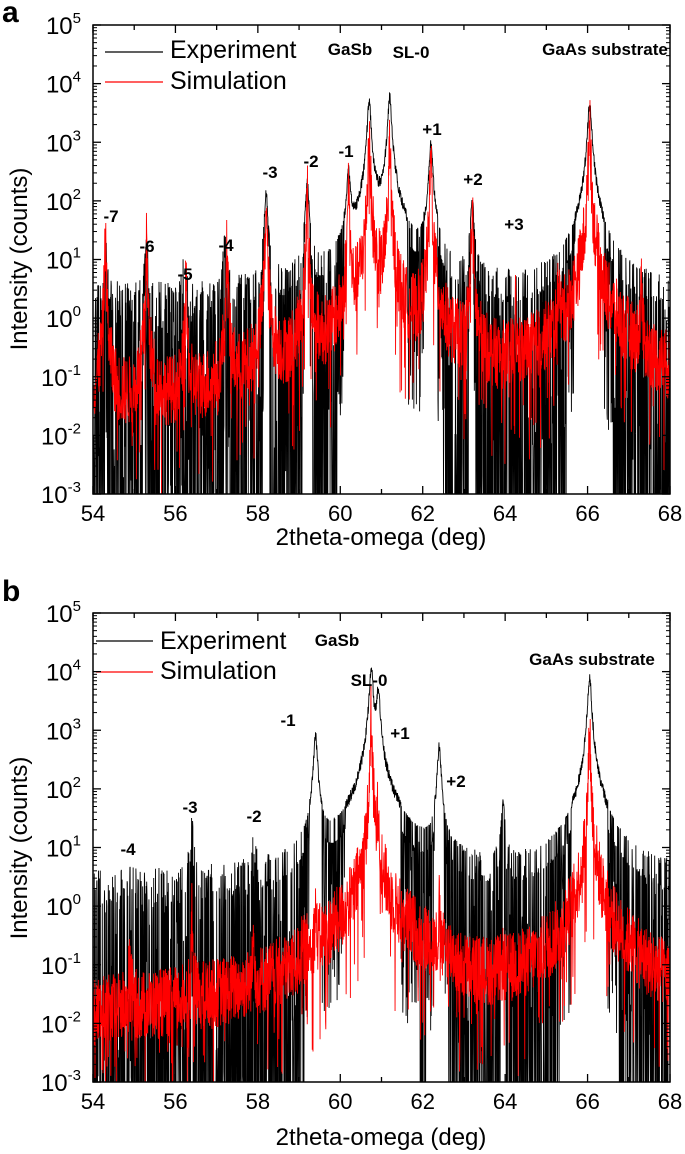 This screenshot has width=685, height=1154. Describe the element at coordinates (381, 1137) in the screenshot. I see `x-axis-label-b: 2theta-omega (deg)` at that location.